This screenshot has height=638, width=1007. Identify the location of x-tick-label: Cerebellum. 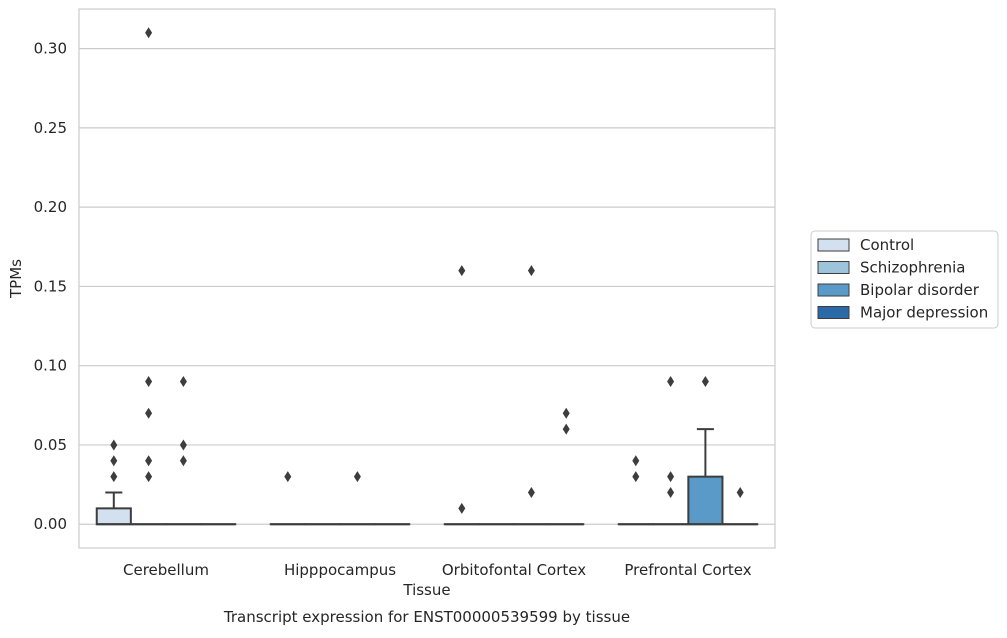
(166, 570).